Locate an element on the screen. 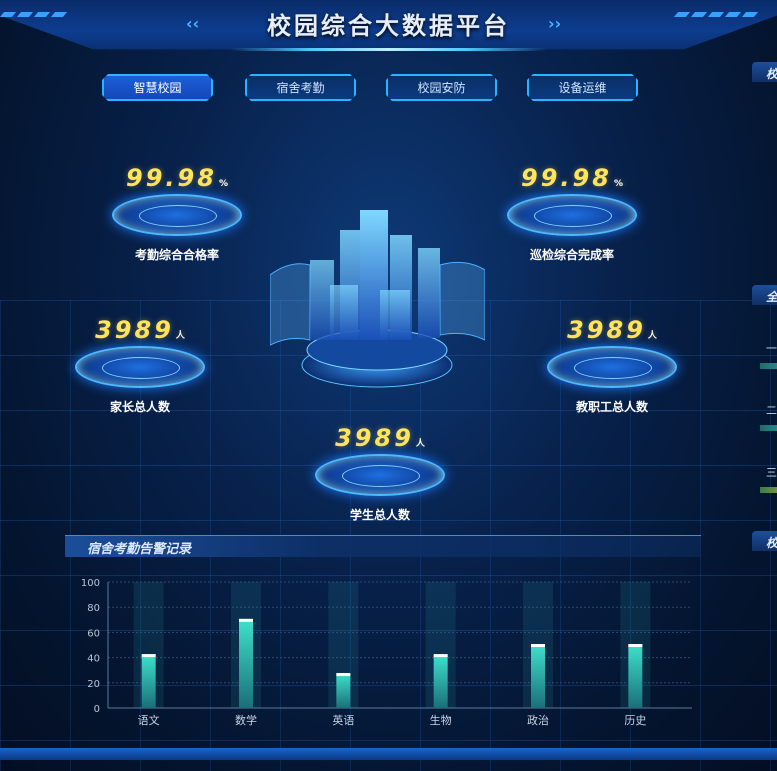  y-tick-label: 100 is located at coordinates (90, 583).